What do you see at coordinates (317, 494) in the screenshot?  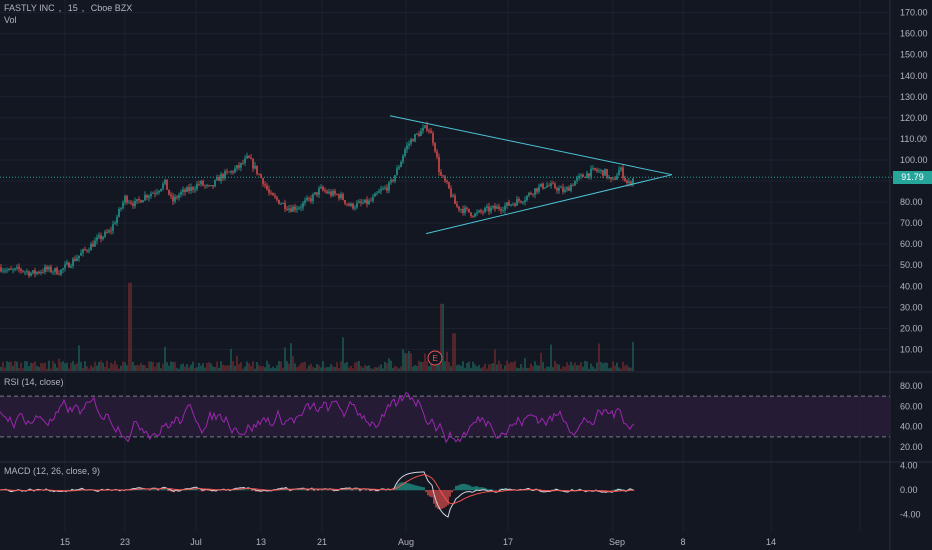 I see `macd-line` at bounding box center [317, 494].